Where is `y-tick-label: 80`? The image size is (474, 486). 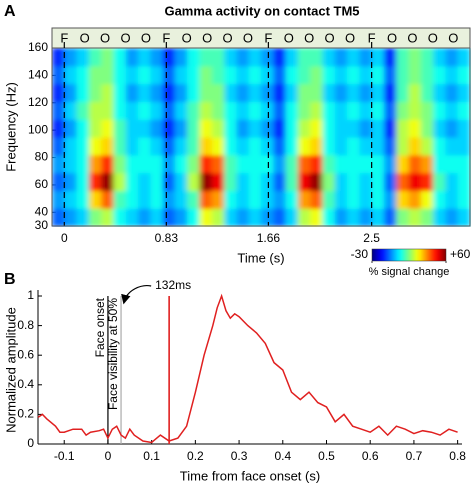
y-tick-label: 80 is located at coordinates (42, 157).